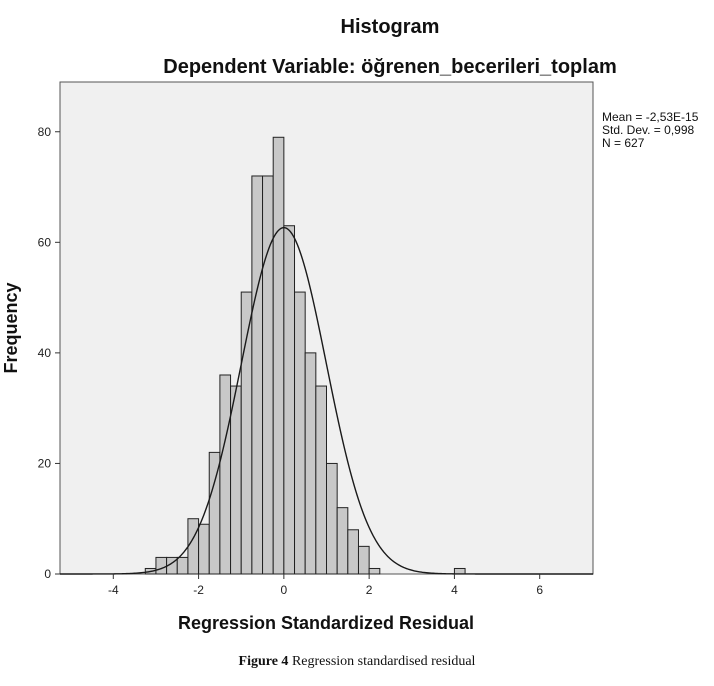 Image resolution: width=714 pixels, height=686 pixels. I want to click on y-tick-label: 40, so click(45, 353).